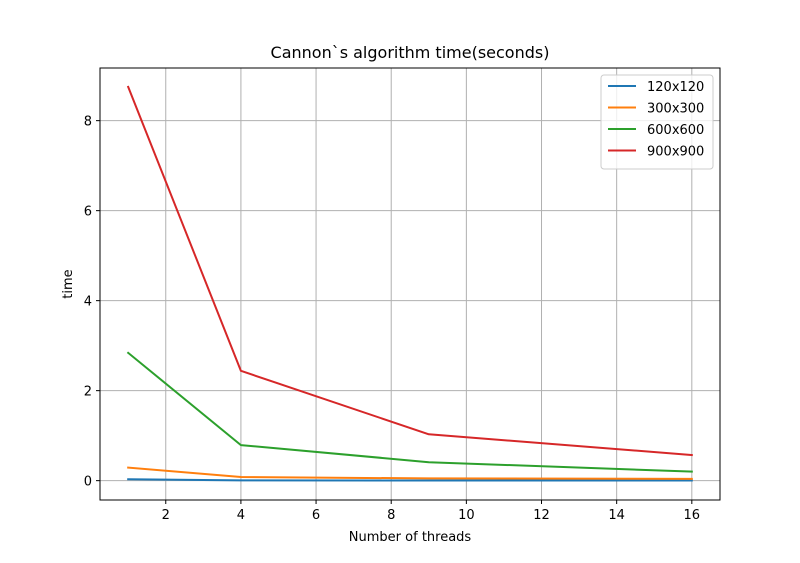  I want to click on y-axis-label: time, so click(68, 283).